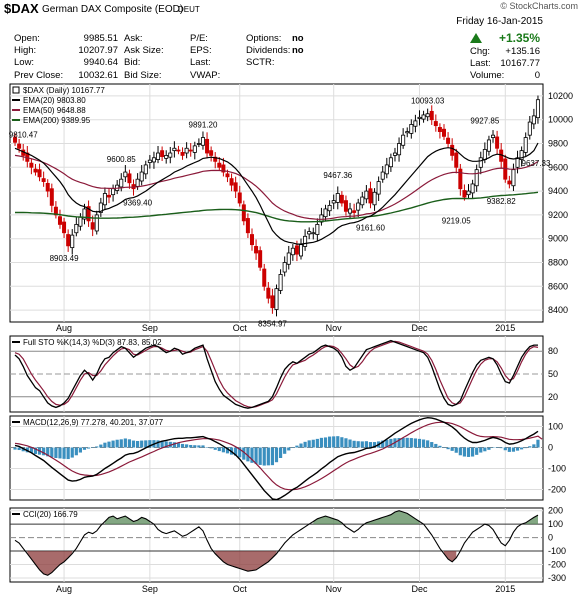 The height and width of the screenshot is (600, 584). I want to click on y-tick-label: 0, so click(550, 448).